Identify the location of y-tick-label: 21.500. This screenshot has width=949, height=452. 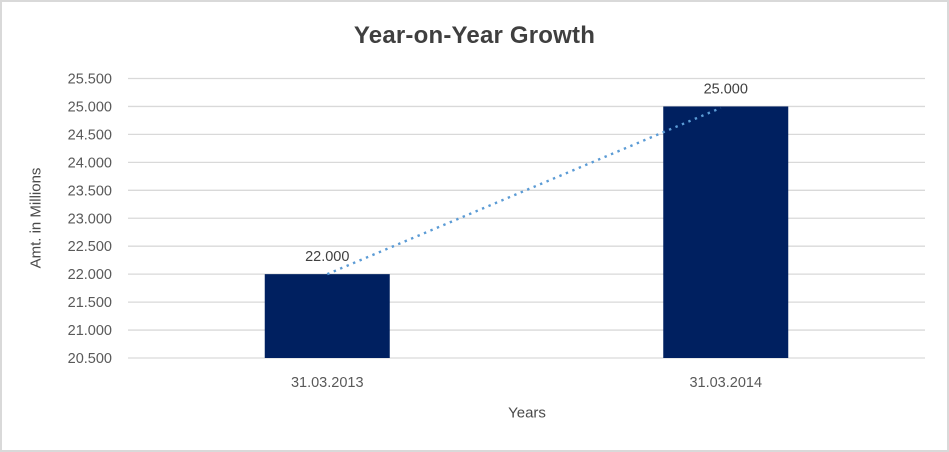
(90, 303).